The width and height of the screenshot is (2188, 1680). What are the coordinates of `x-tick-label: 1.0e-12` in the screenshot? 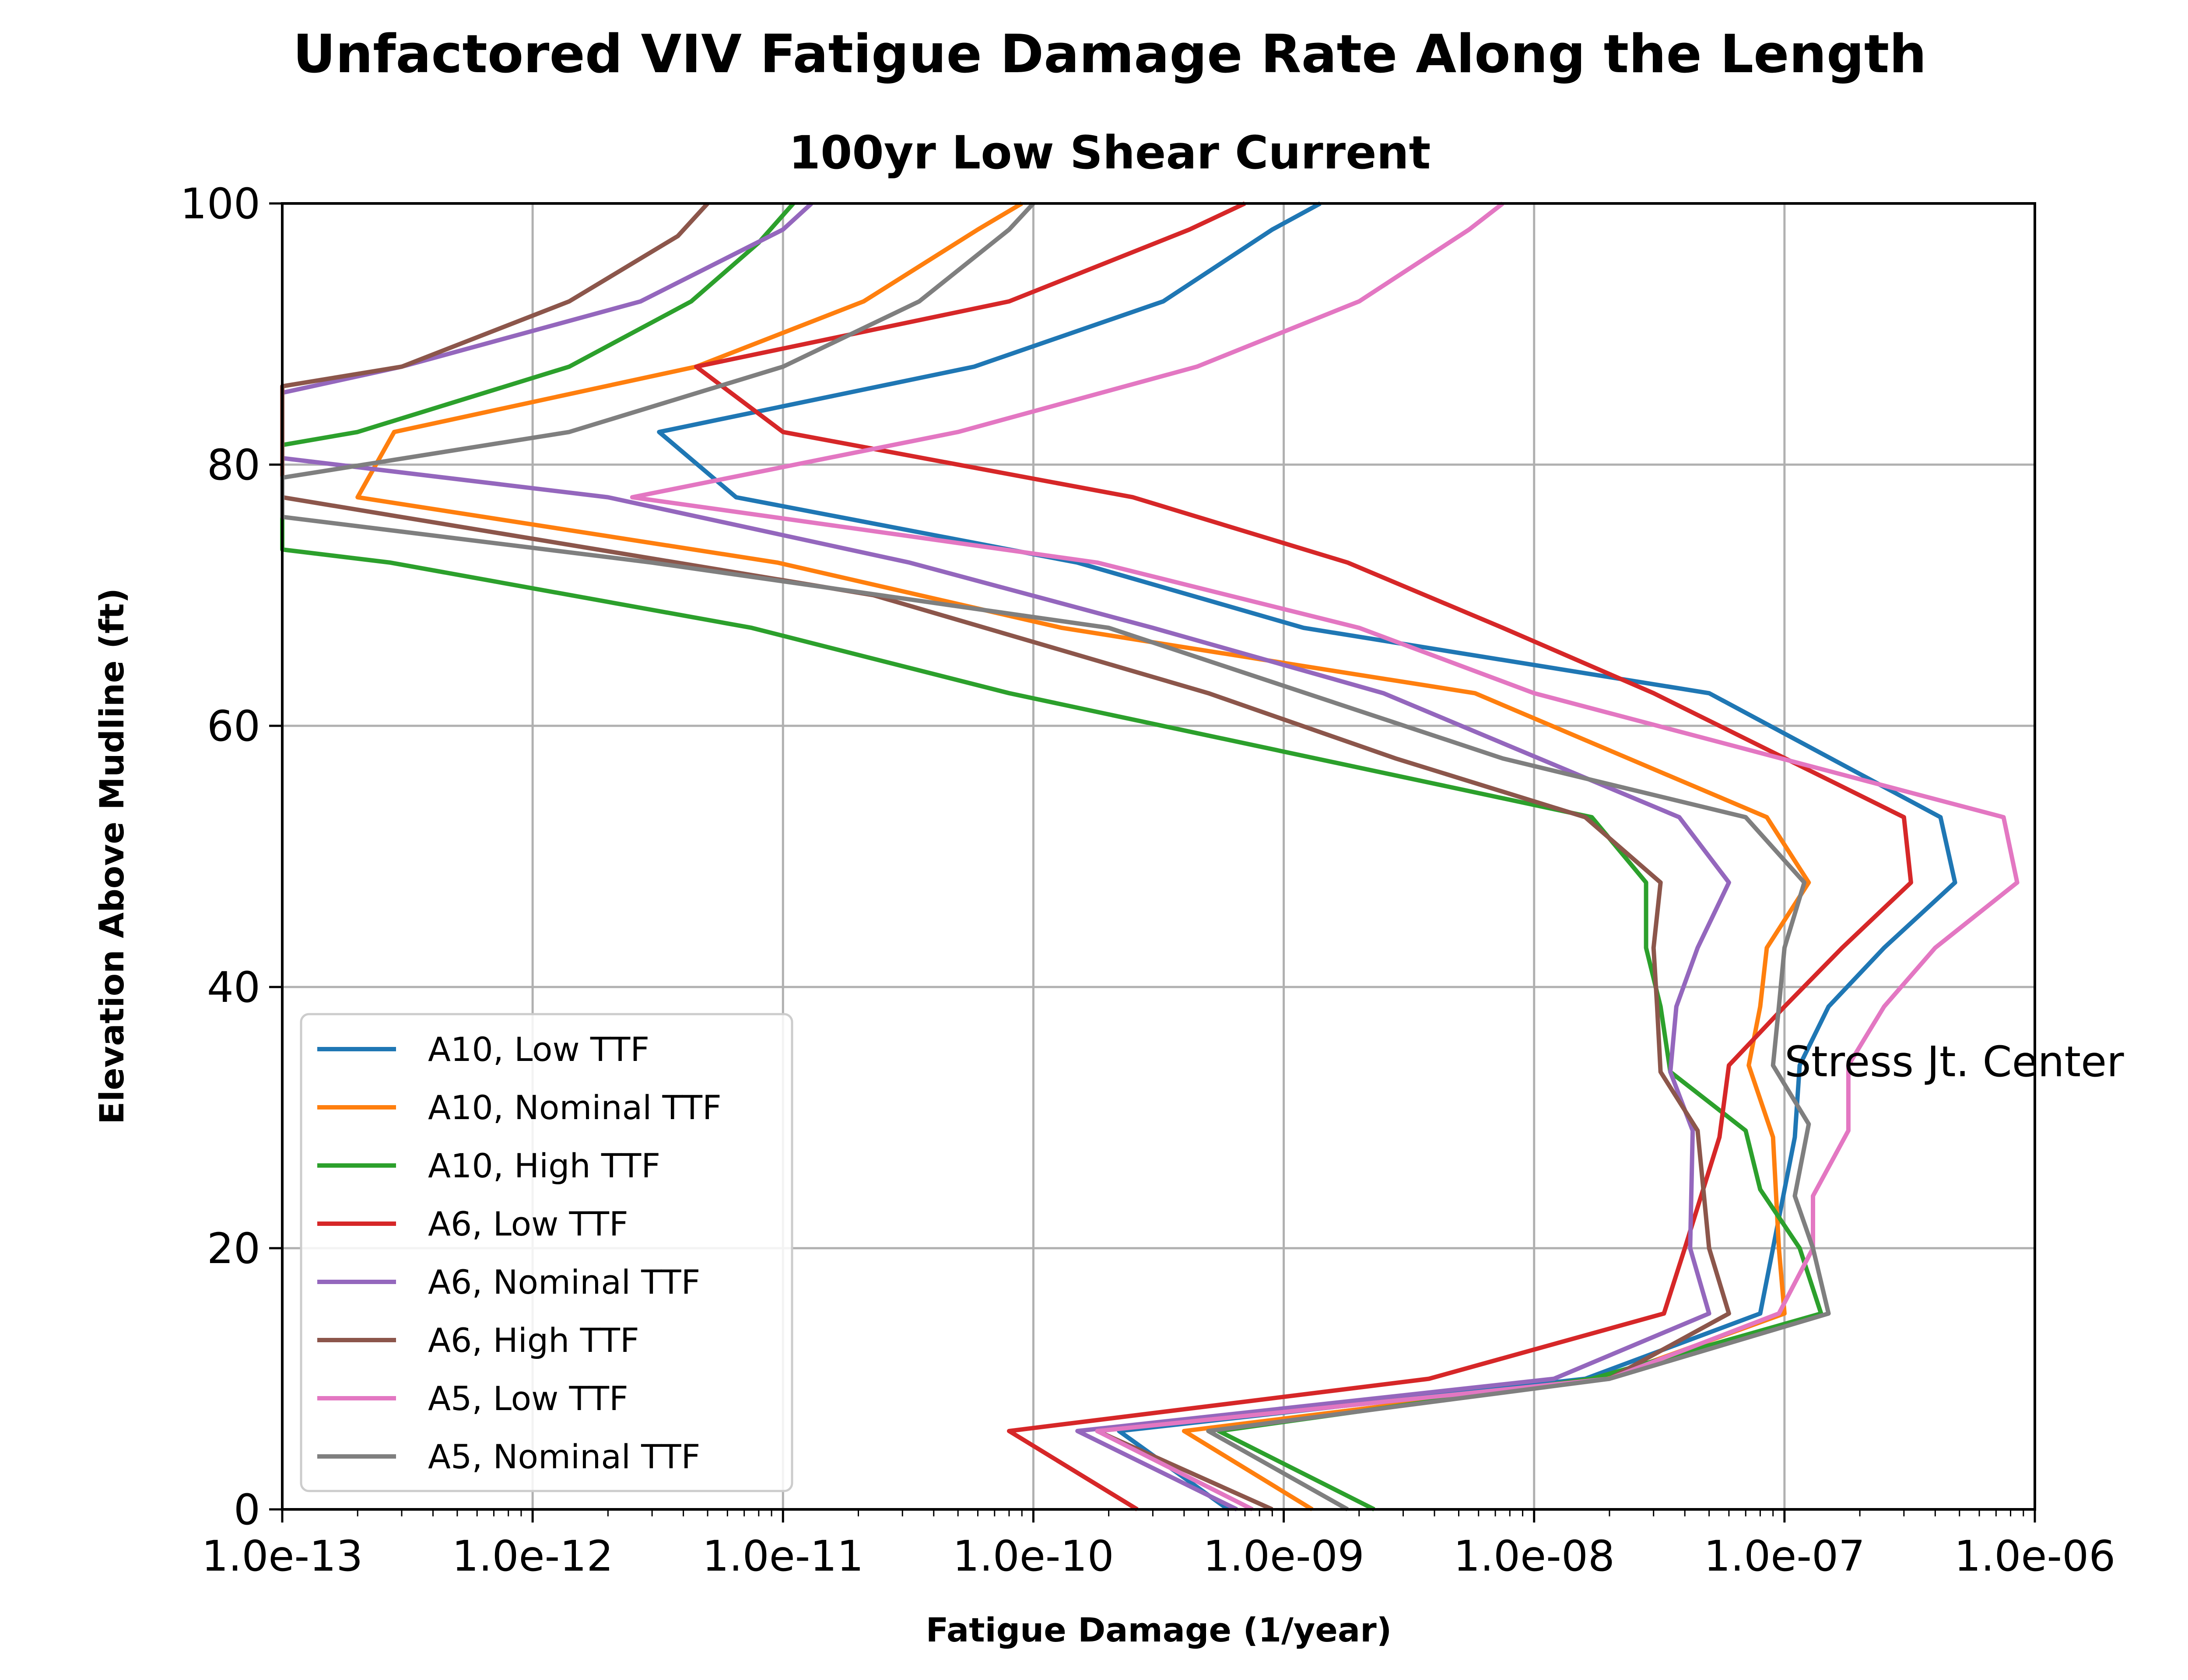 It's located at (533, 1556).